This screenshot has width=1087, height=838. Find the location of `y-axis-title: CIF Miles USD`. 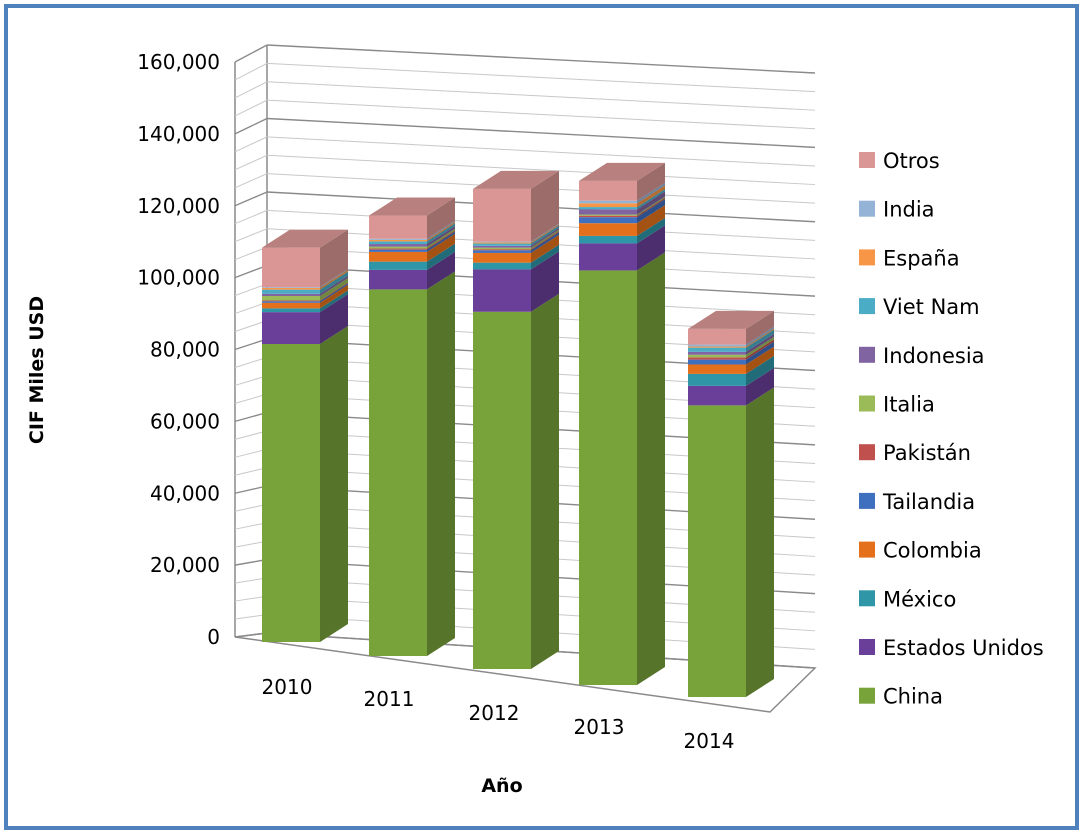

y-axis-title: CIF Miles USD is located at coordinates (37, 370).